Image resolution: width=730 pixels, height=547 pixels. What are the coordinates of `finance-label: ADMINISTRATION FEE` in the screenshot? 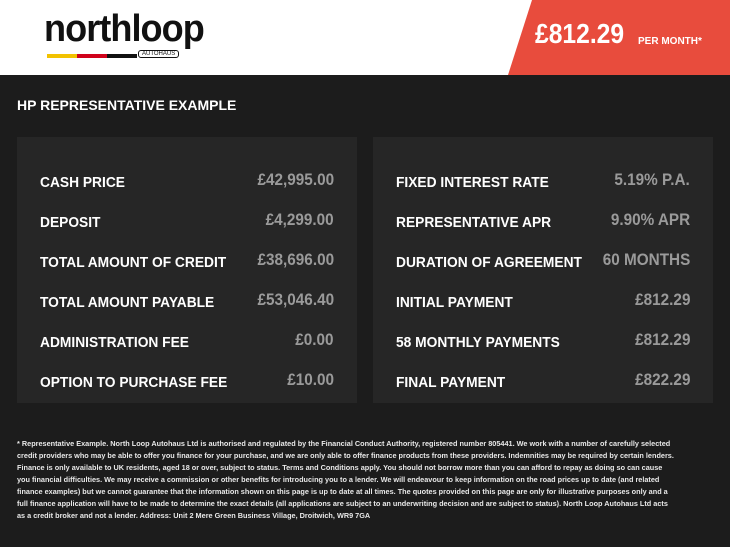 It's located at (114, 343).